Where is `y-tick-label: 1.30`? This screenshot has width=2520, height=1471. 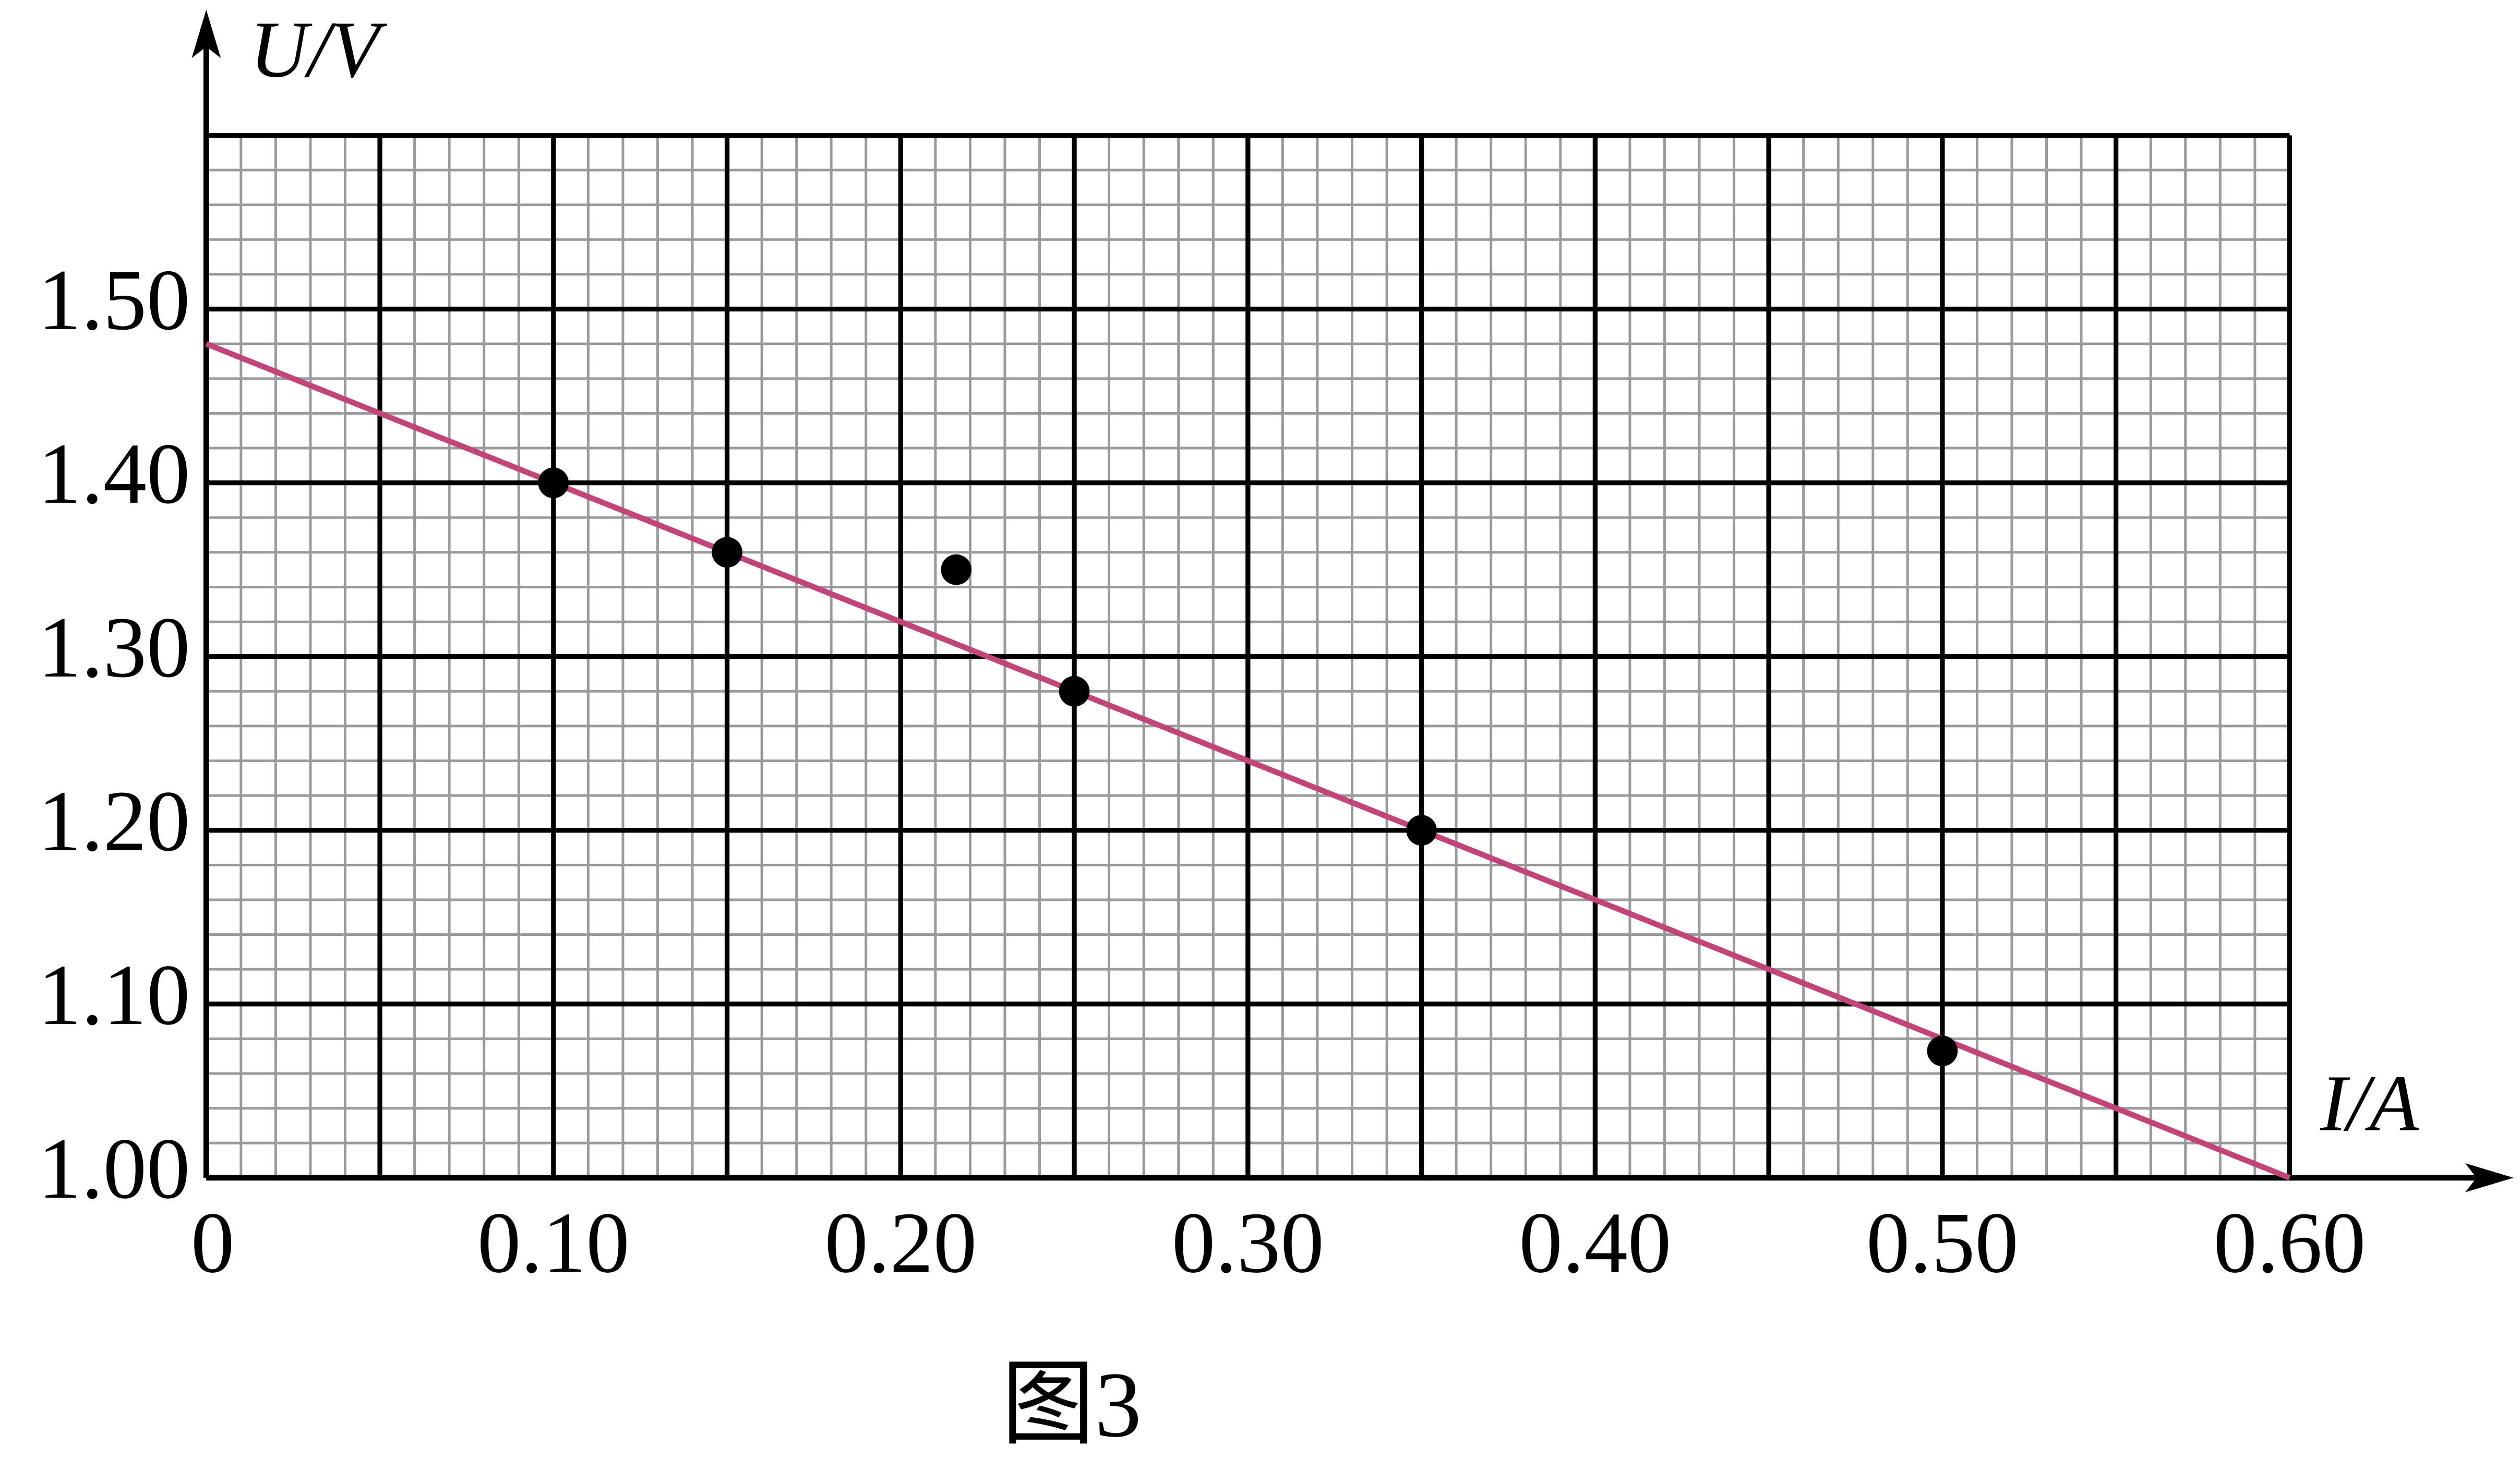
y-tick-label: 1.30 is located at coordinates (114, 647).